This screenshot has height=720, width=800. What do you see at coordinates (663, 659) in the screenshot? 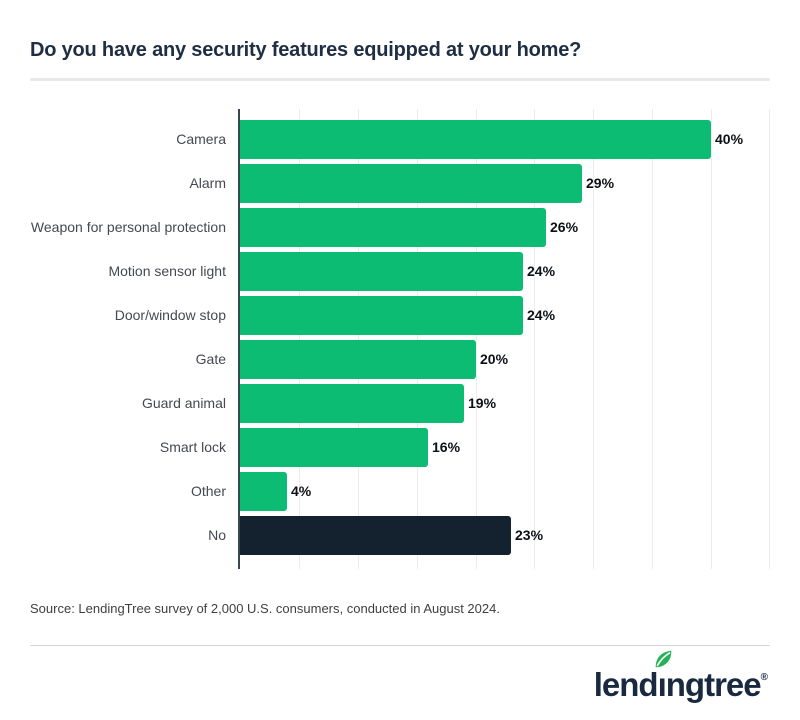
I see `leaf-icon` at bounding box center [663, 659].